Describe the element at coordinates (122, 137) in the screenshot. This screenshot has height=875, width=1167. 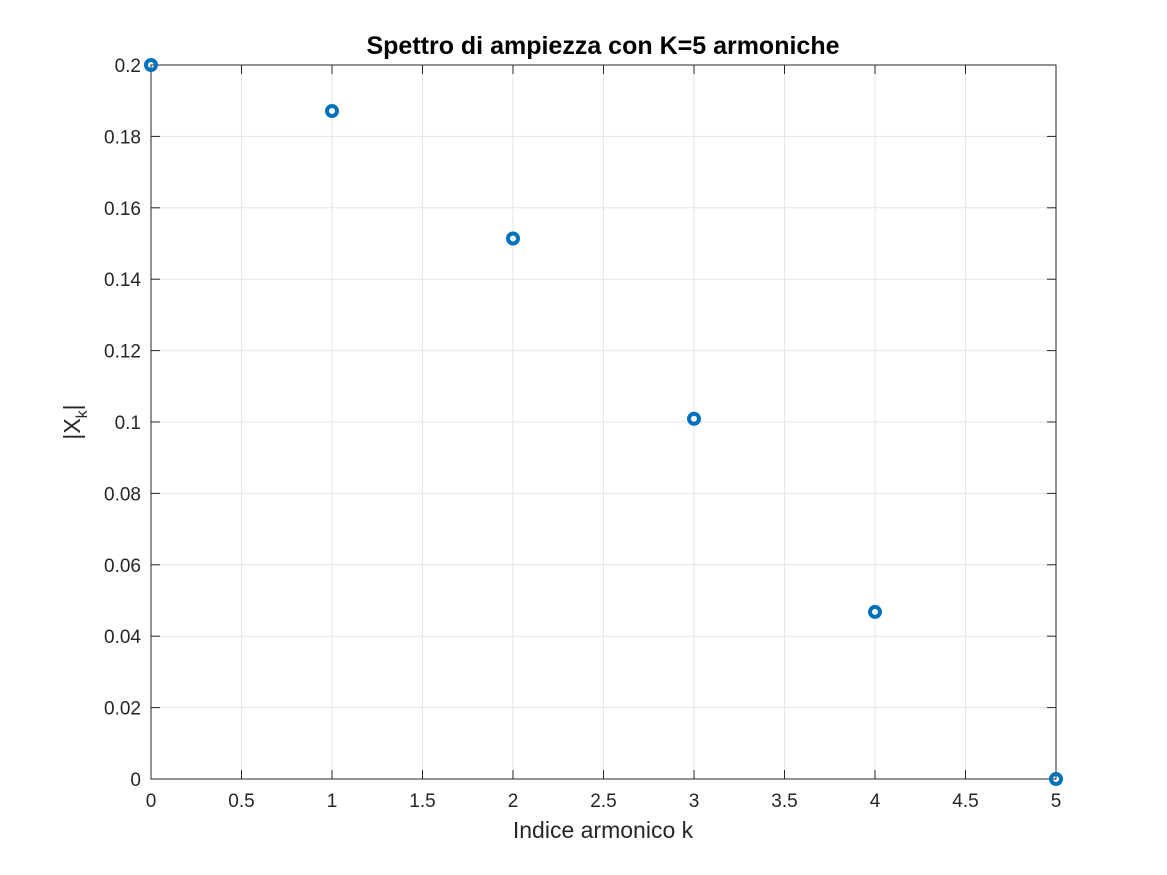
I see `y-tick-label: 0.18` at that location.